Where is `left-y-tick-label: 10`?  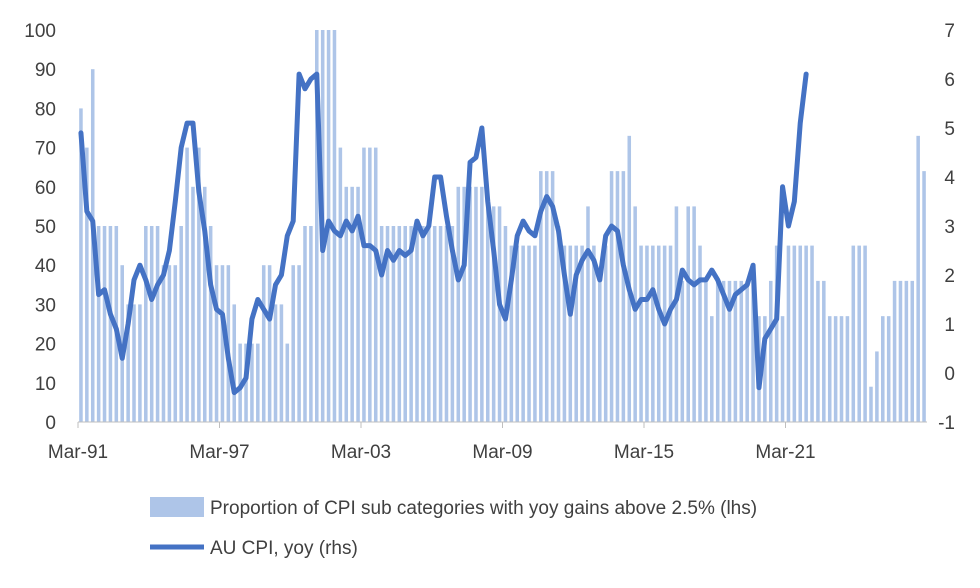
left-y-tick-label: 10 is located at coordinates (45, 384).